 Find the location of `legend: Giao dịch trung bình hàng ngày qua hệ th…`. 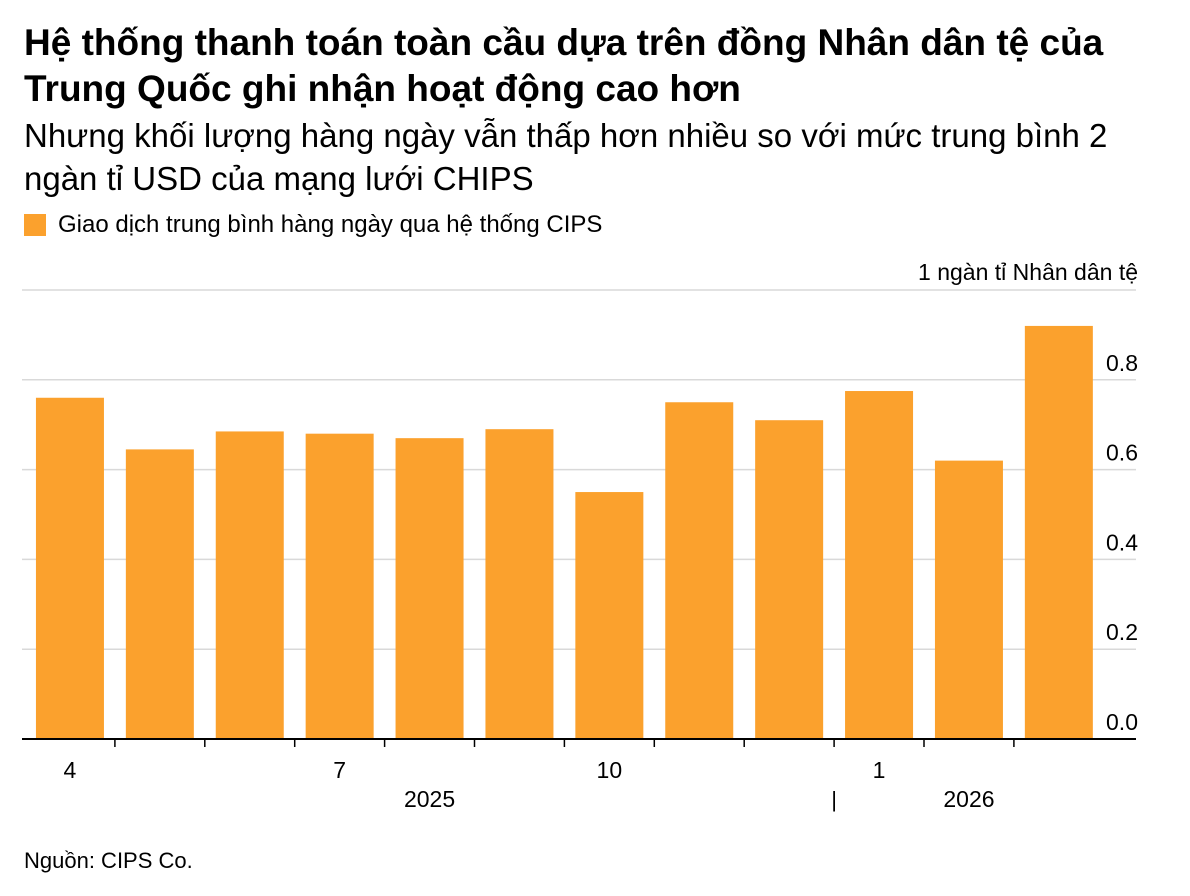

legend: Giao dịch trung bình hàng ngày qua hệ th… is located at coordinates (313, 225).